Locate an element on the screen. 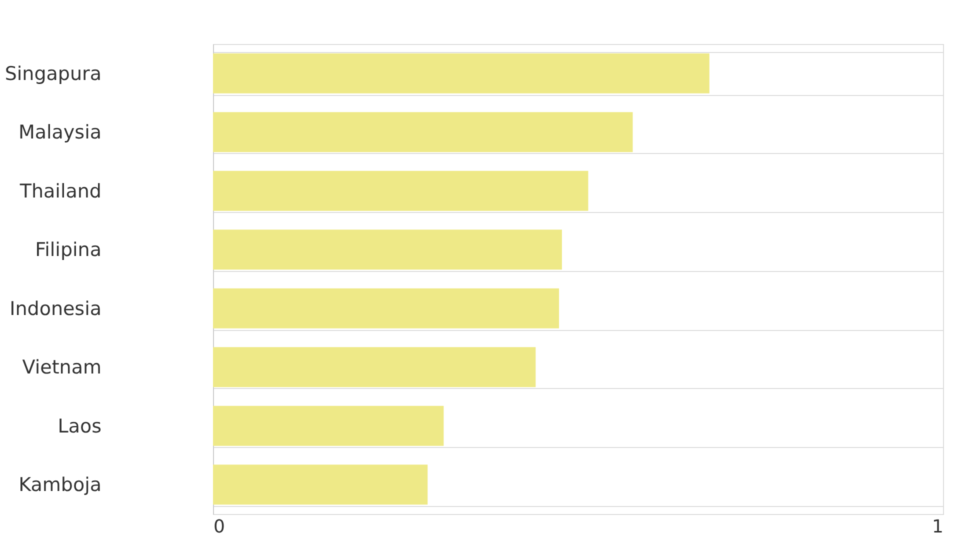 This screenshot has width=968, height=543. y-tick-label: Malaysia is located at coordinates (60, 133).